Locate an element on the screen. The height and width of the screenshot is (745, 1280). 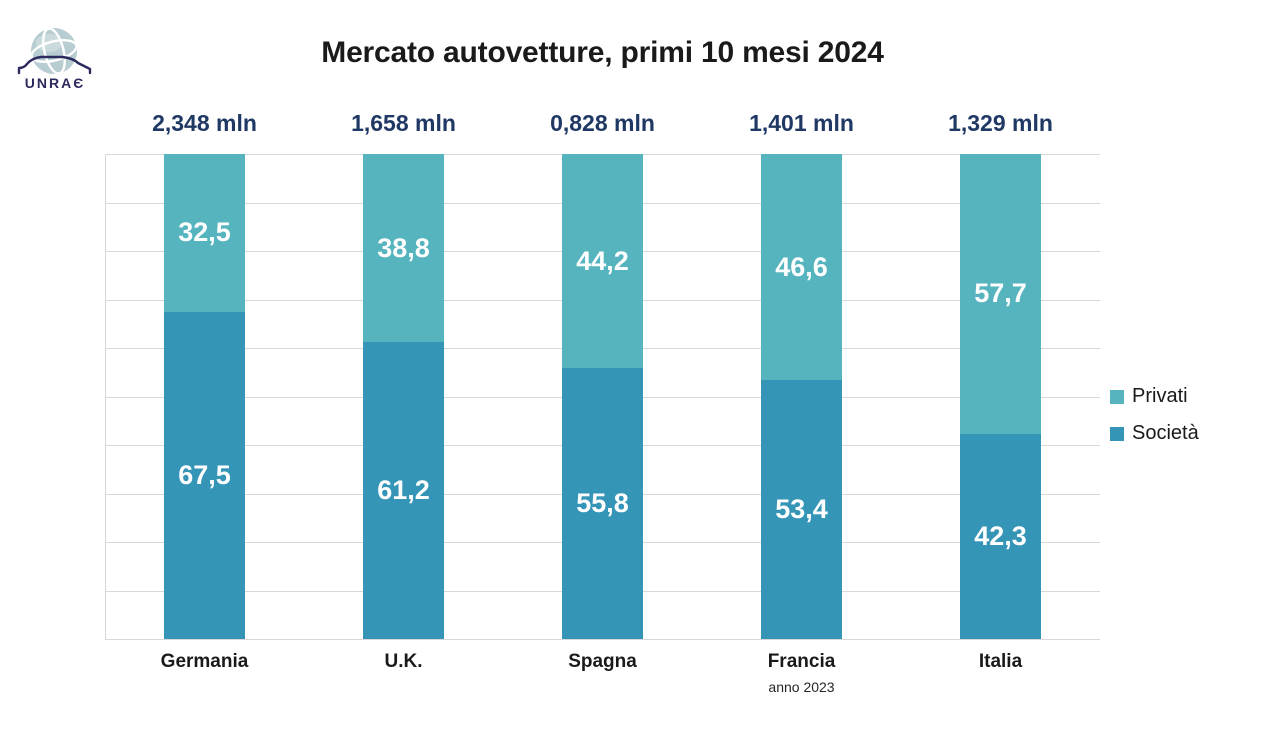
bar-segment-societ-francia: 53,4 is located at coordinates (801, 509).